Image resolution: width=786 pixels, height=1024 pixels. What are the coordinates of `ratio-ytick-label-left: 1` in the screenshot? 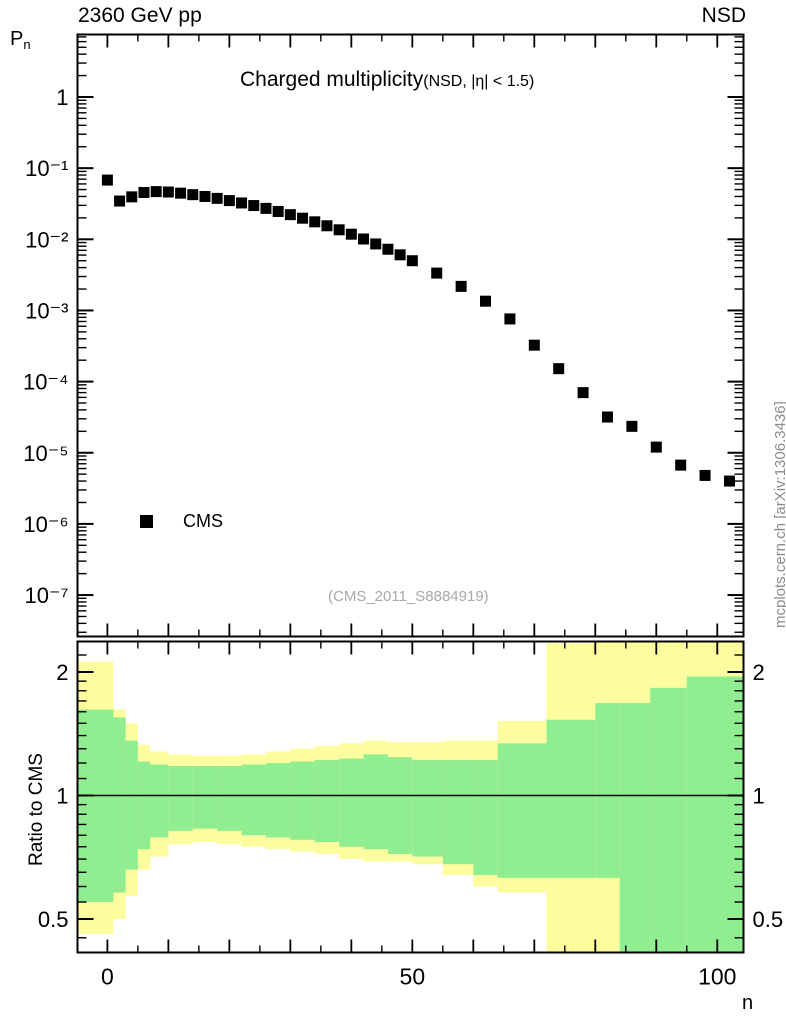 It's located at (62, 796).